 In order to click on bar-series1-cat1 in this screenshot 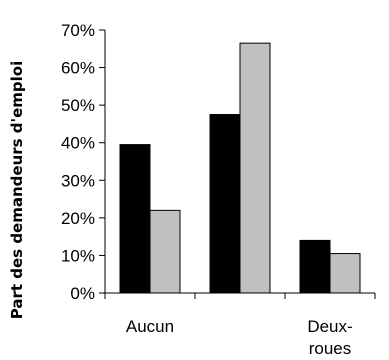, I will do `click(135, 219)`.